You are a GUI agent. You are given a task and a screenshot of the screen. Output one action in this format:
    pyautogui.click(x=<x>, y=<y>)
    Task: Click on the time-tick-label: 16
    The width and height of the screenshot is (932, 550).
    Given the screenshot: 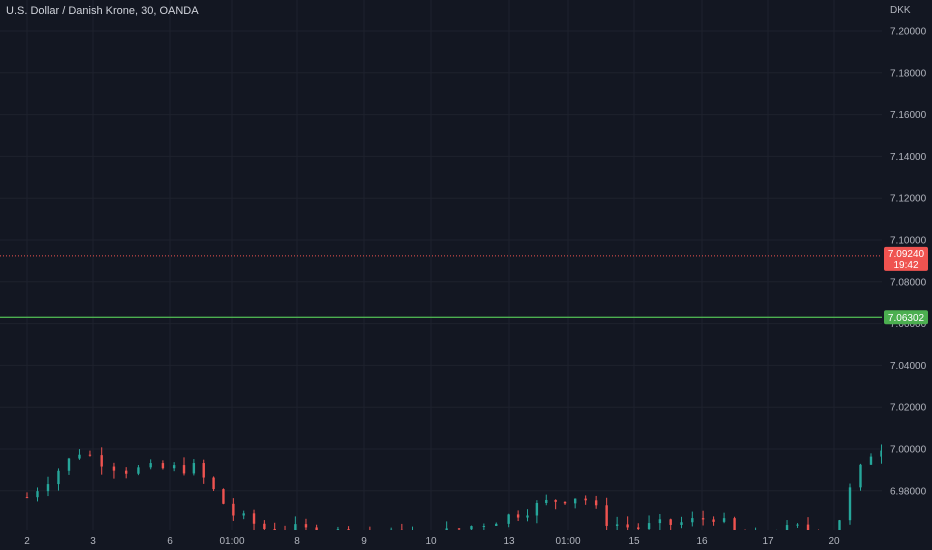 What is the action you would take?
    pyautogui.click(x=702, y=541)
    